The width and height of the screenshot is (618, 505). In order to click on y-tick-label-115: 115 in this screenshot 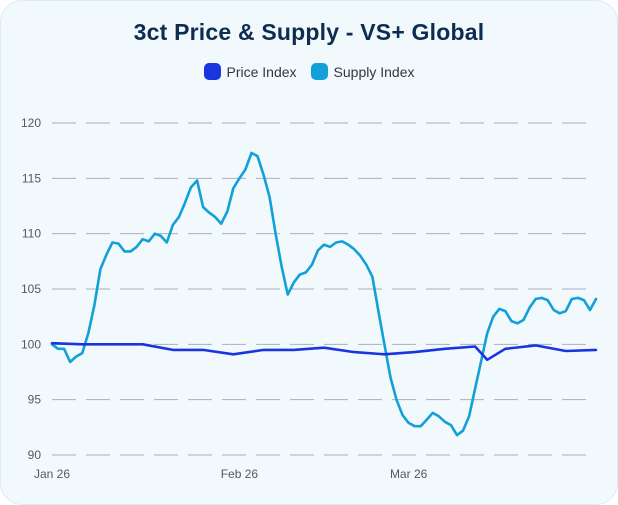, I will do `click(31, 178)`.